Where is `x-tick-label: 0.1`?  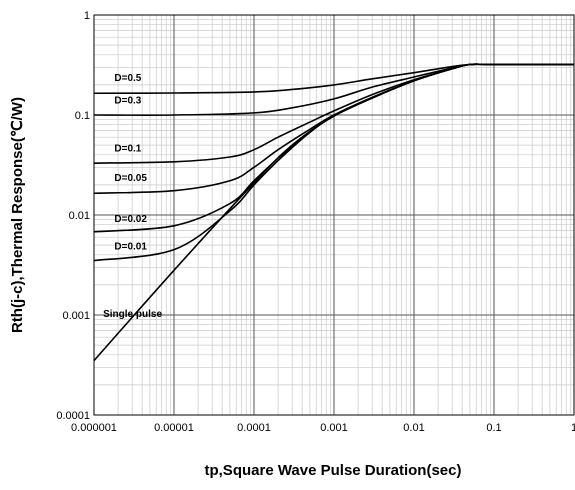 x-tick-label: 0.1 is located at coordinates (493, 428).